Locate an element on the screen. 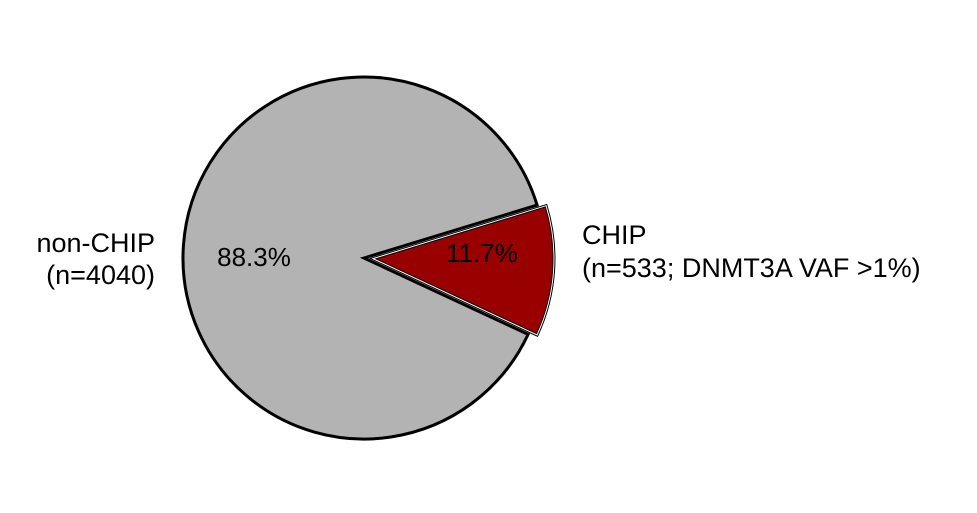 The image size is (977, 513). slice-label-non-chip: non-CHIP is located at coordinates (95, 243).